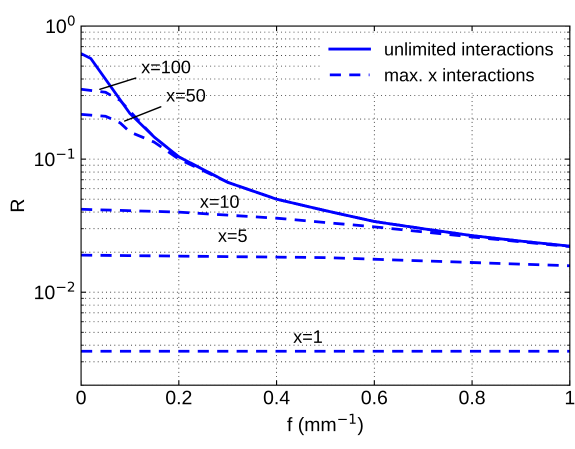  I want to click on x-tick-label: 0.2, so click(179, 397).